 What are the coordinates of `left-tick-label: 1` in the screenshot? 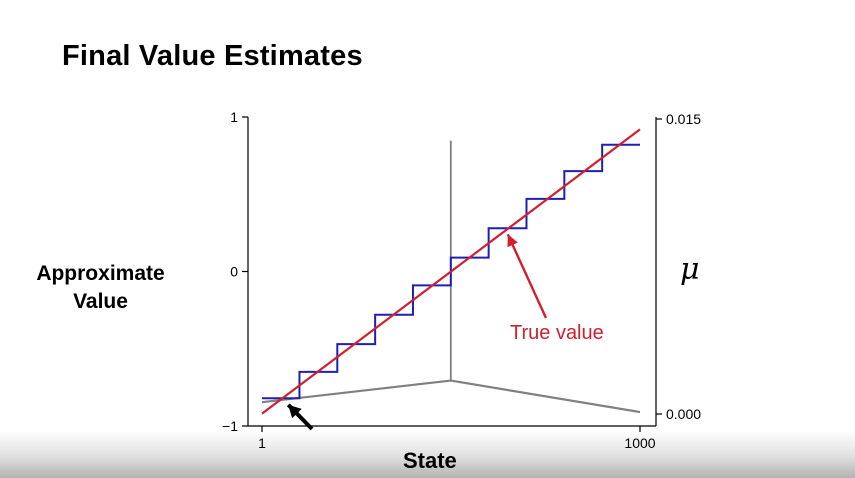 It's located at (234, 117).